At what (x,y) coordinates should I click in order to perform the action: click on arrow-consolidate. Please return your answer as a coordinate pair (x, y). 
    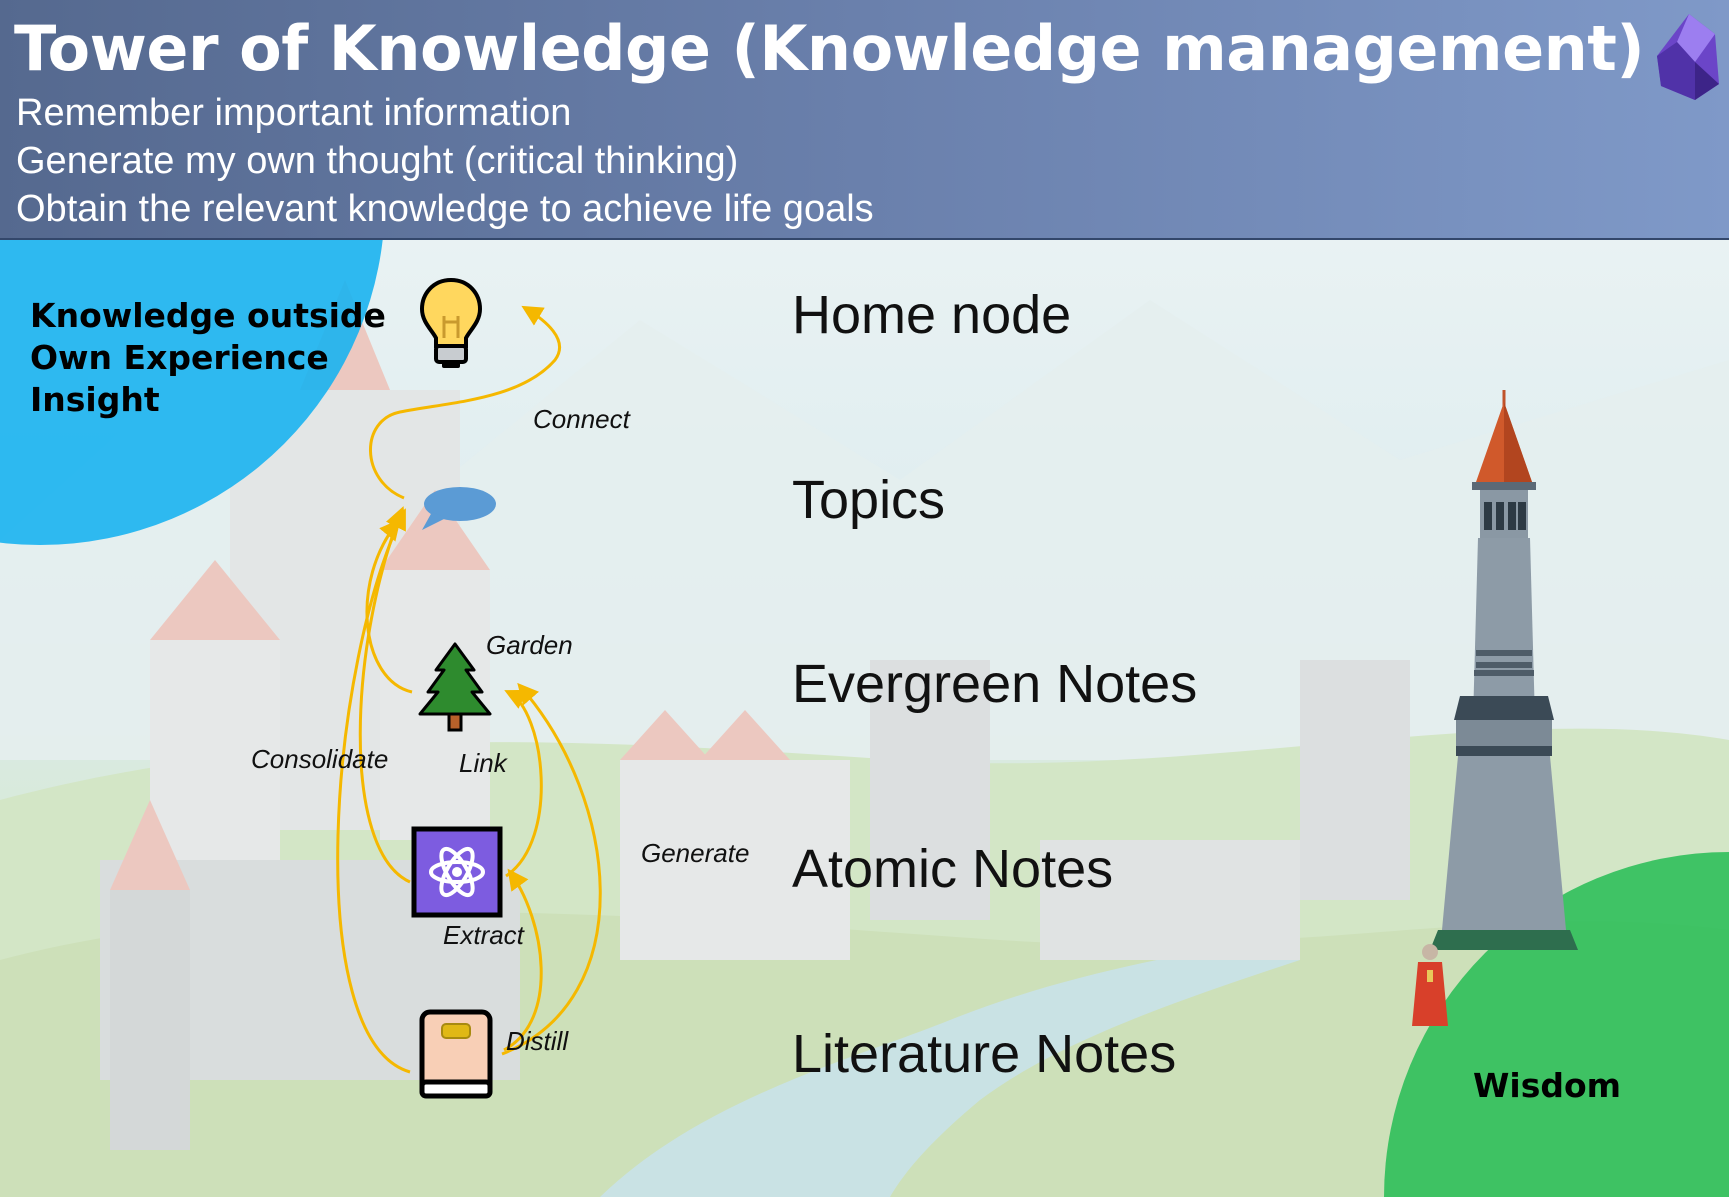
    Looking at the image, I should click on (373, 791).